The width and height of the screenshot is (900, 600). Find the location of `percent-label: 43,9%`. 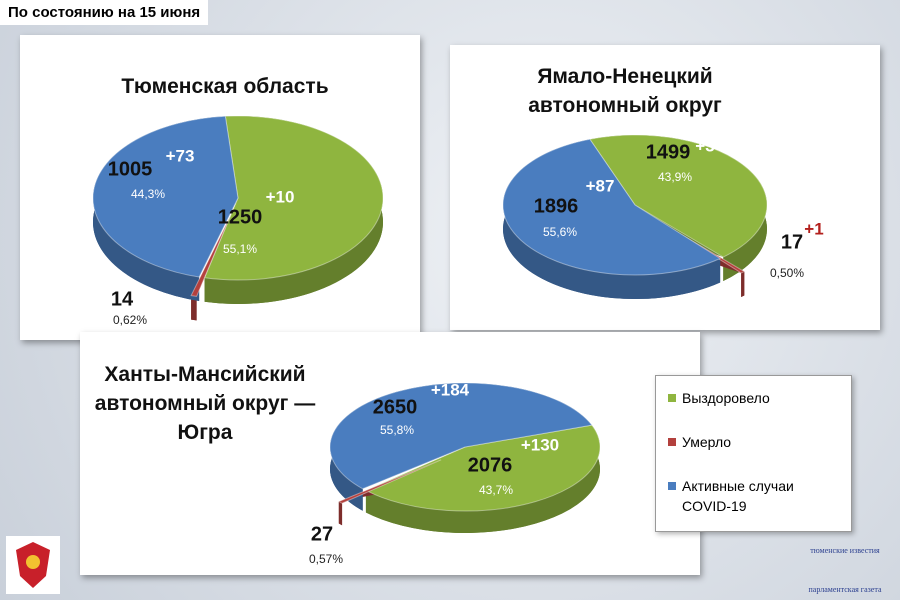

percent-label: 43,9% is located at coordinates (675, 177).